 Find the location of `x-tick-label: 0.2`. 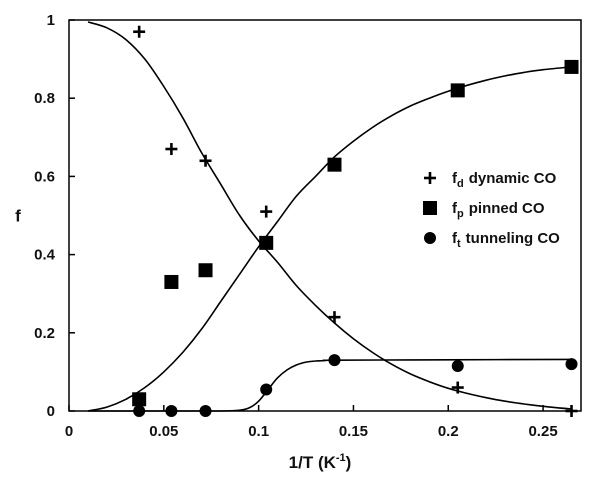

x-tick-label: 0.2 is located at coordinates (448, 431).